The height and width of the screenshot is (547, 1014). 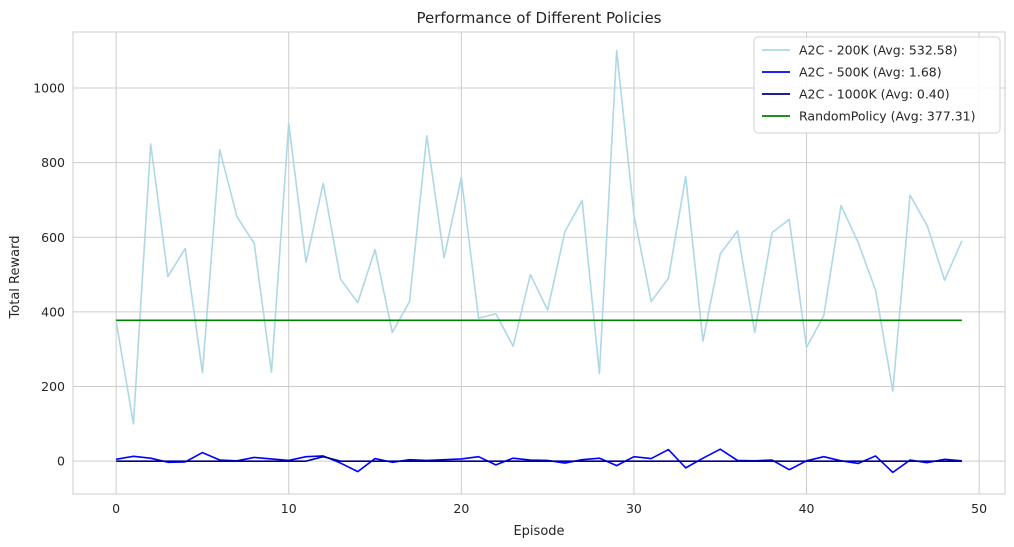 I want to click on y-tick-label: 400, so click(x=53, y=311).